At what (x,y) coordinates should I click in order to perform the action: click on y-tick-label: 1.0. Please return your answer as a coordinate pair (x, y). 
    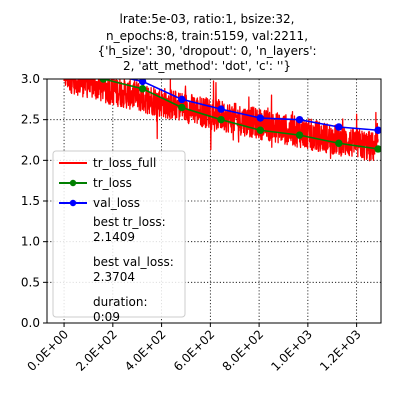
    Looking at the image, I should click on (30, 242).